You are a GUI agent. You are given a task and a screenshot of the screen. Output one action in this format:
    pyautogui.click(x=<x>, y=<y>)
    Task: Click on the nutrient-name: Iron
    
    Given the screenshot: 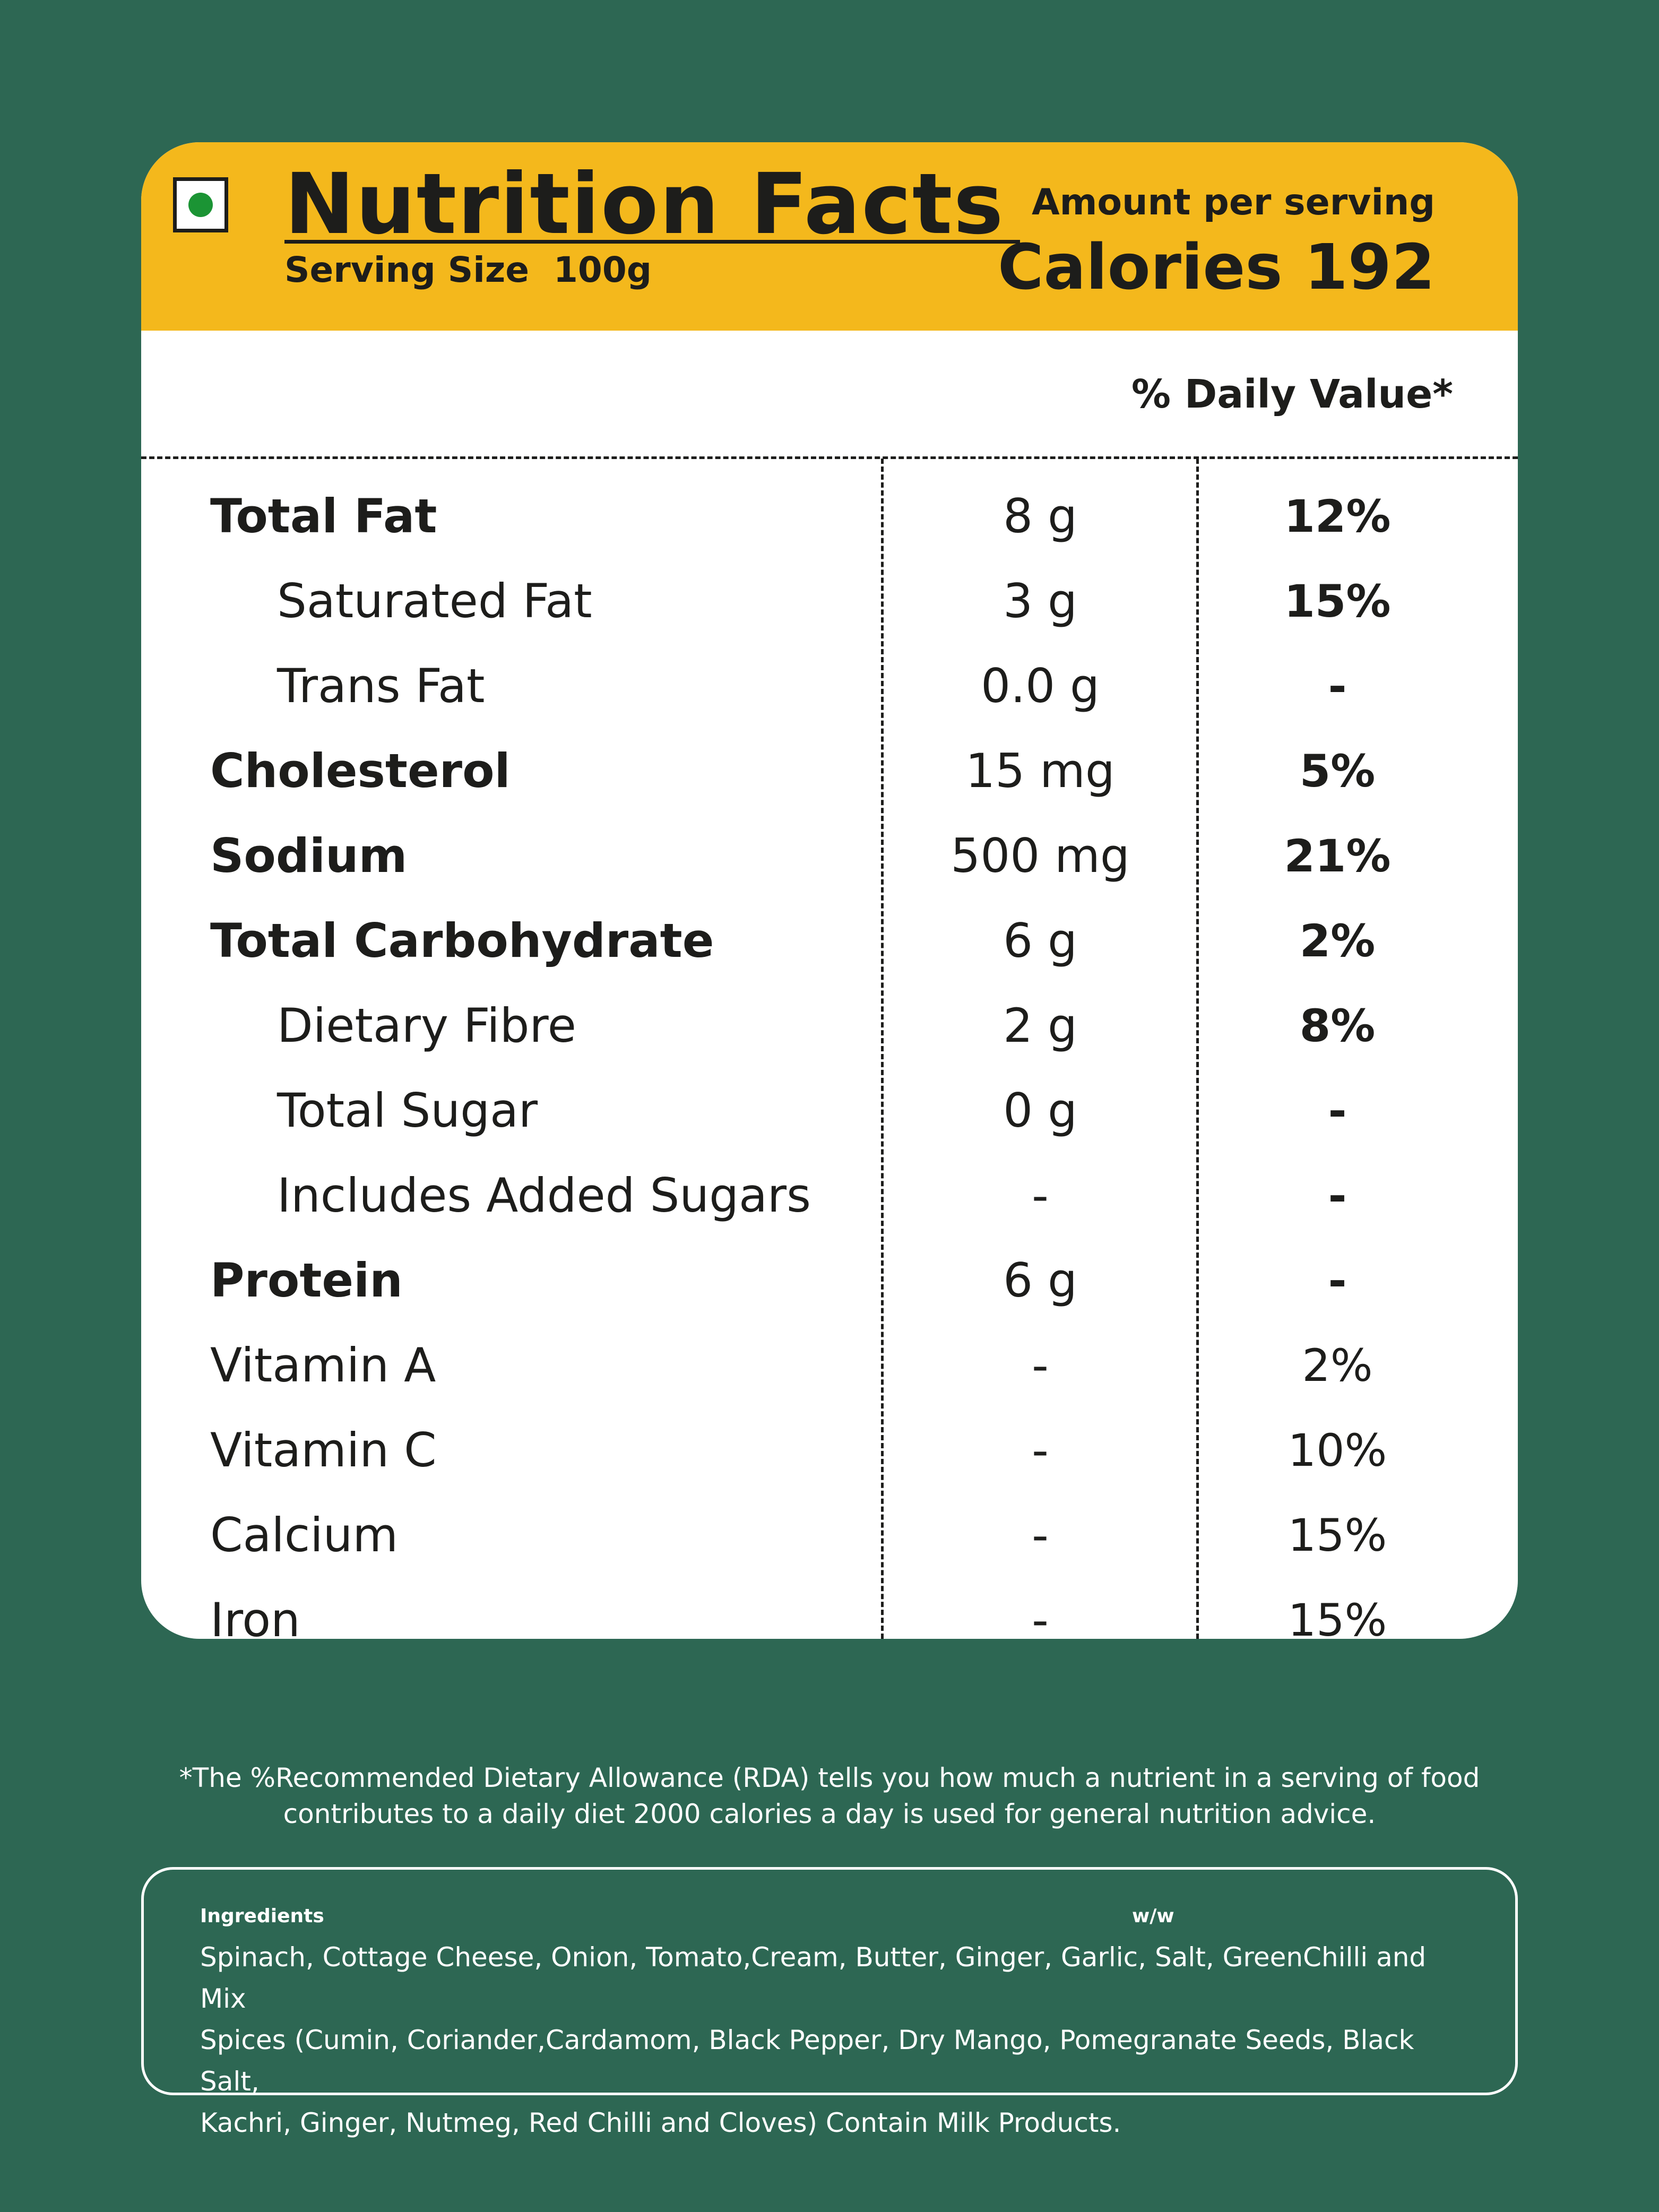 What is the action you would take?
    pyautogui.click(x=255, y=1616)
    